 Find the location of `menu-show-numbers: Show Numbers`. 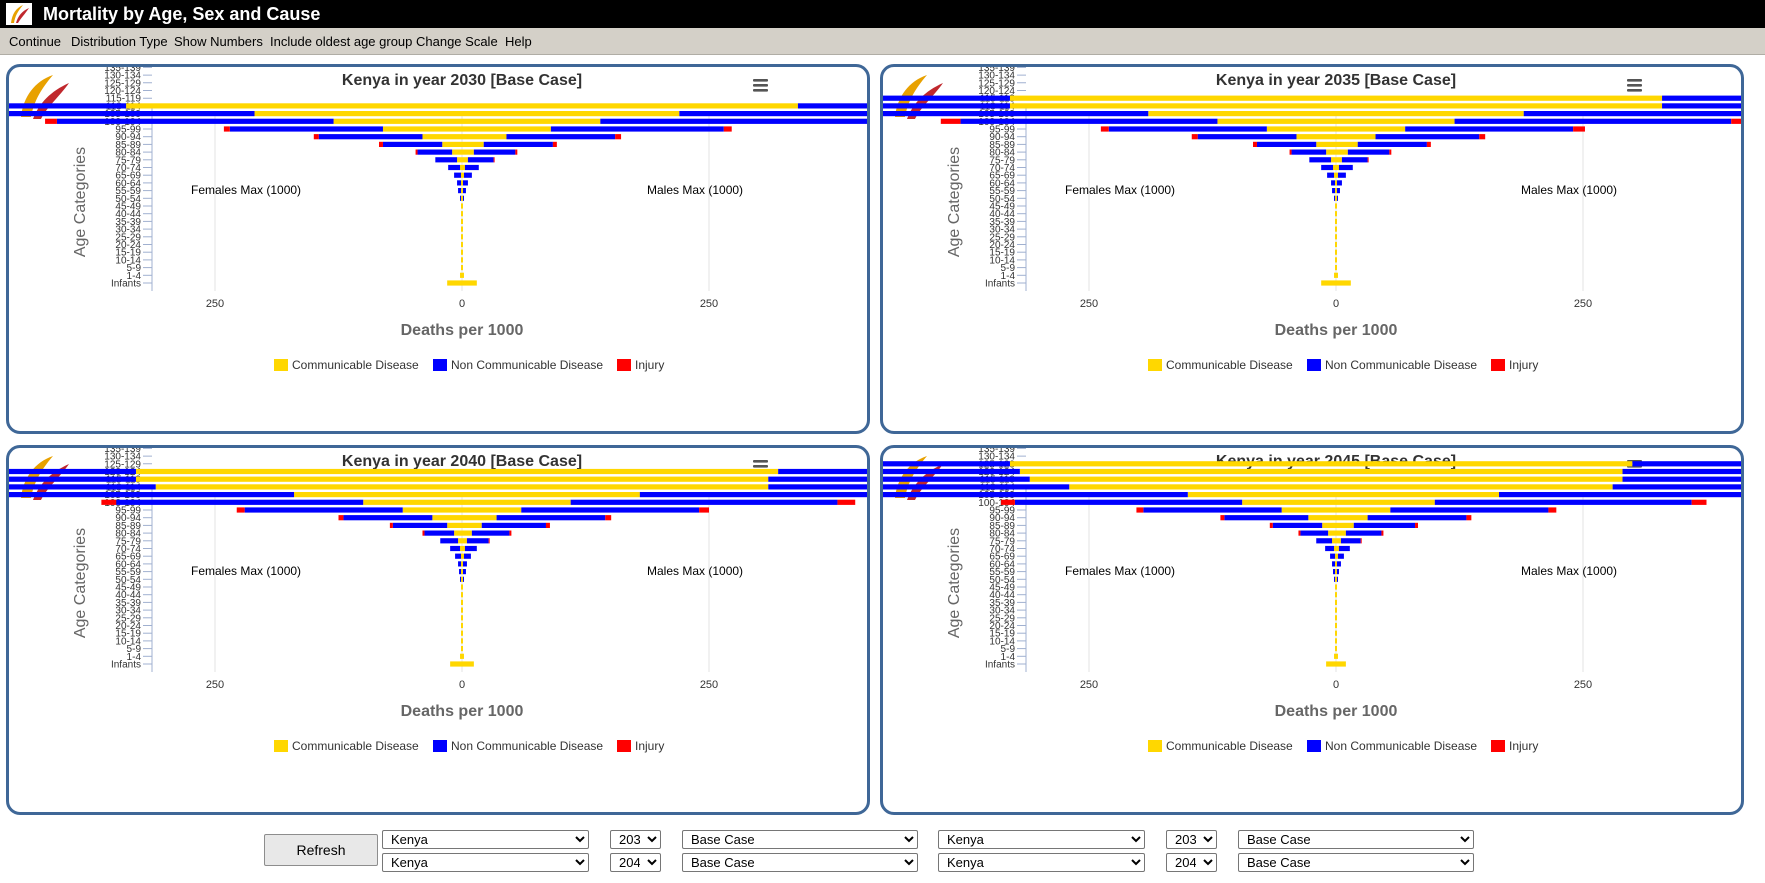

menu-show-numbers: Show Numbers is located at coordinates (218, 41).